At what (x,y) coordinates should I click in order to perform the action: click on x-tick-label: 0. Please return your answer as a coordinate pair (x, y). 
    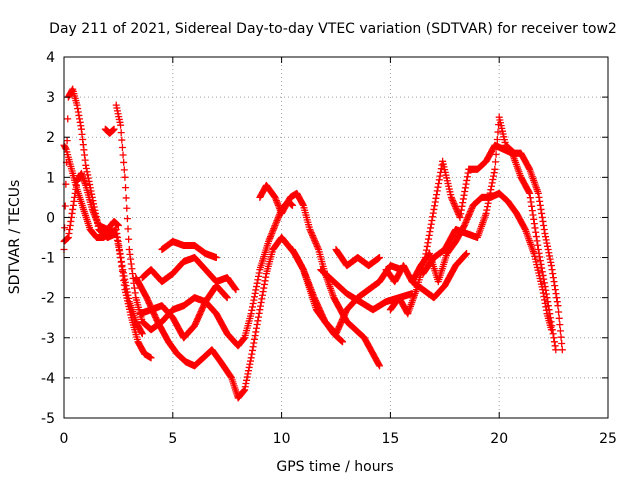
    Looking at the image, I should click on (64, 439).